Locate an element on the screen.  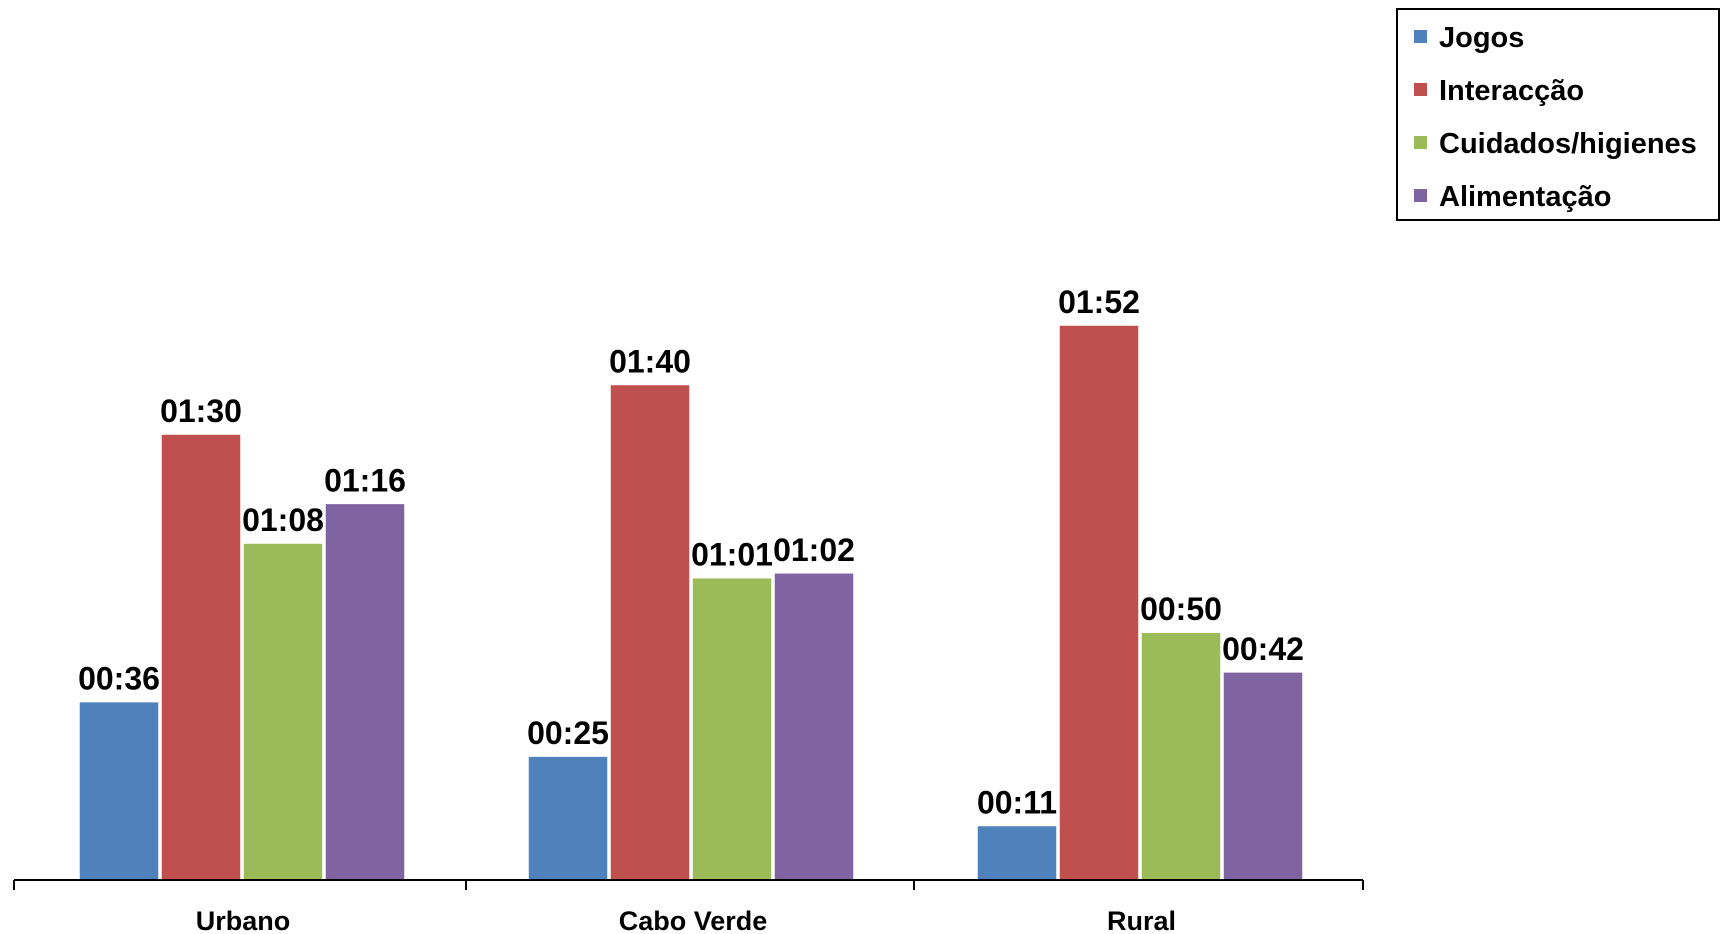
x-axis: Urbano Cabo Verde Rural is located at coordinates (688, 906).